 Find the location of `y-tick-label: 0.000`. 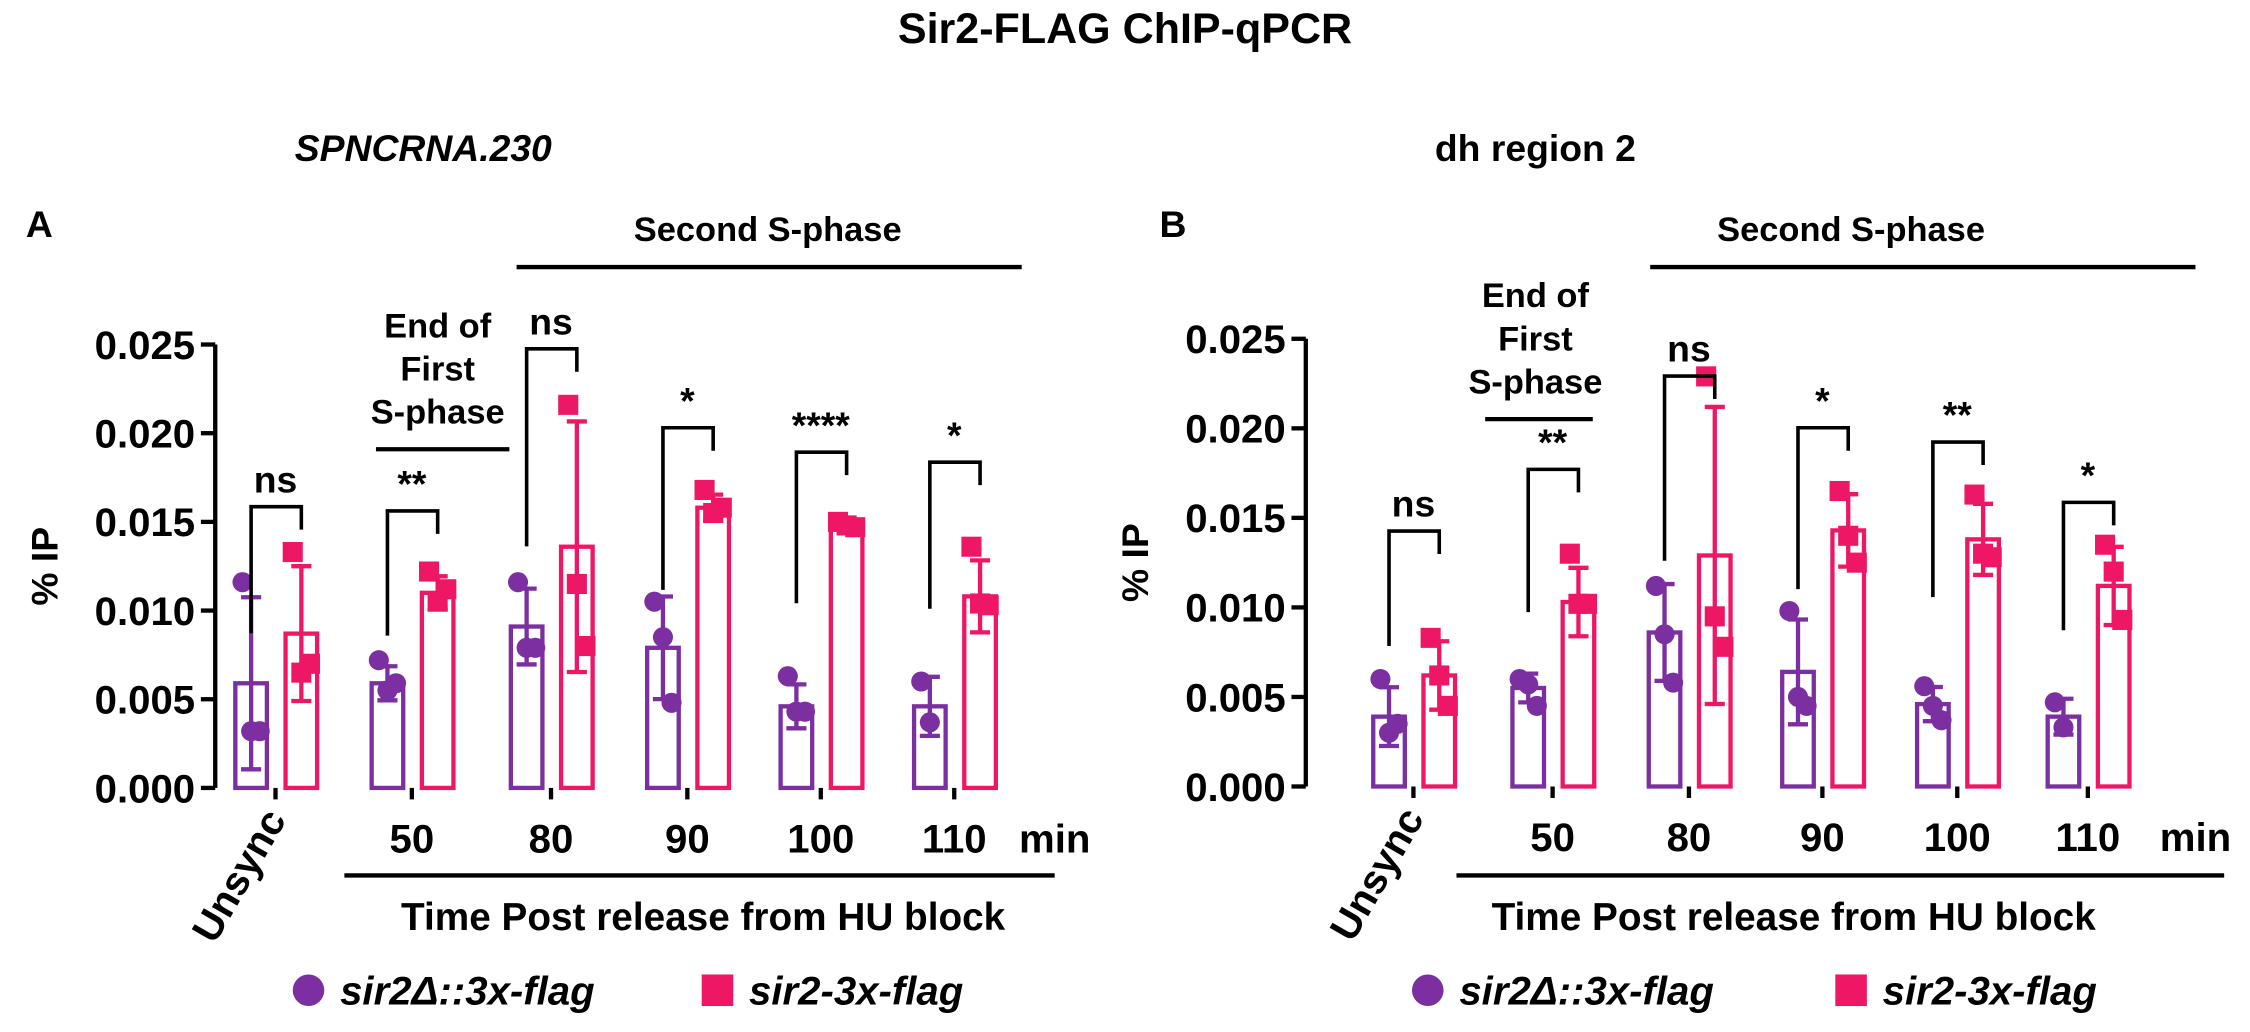

y-tick-label: 0.000 is located at coordinates (1235, 787).